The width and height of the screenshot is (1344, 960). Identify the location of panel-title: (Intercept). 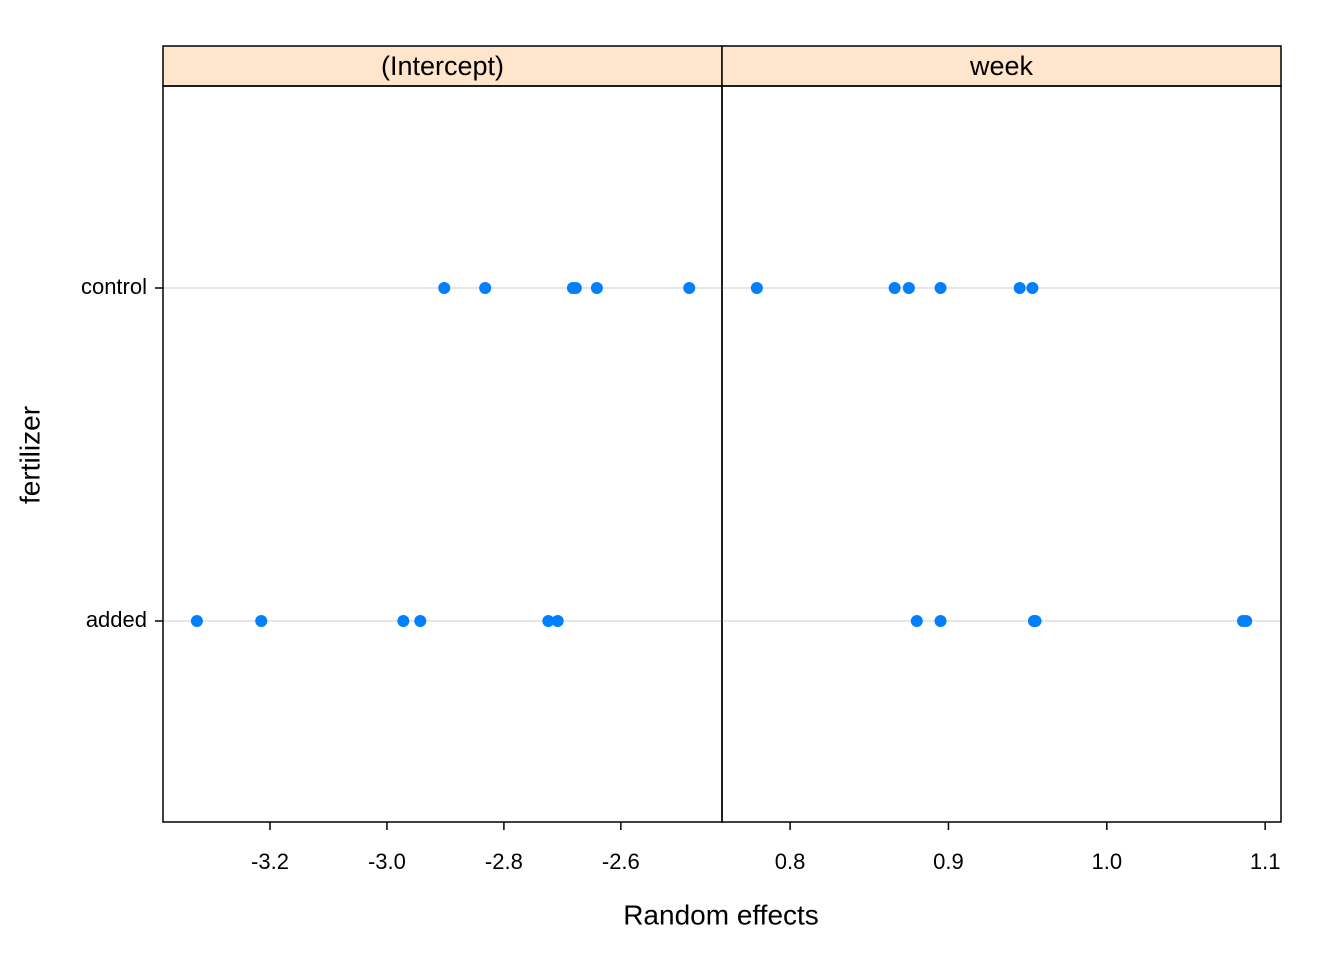
(442, 66).